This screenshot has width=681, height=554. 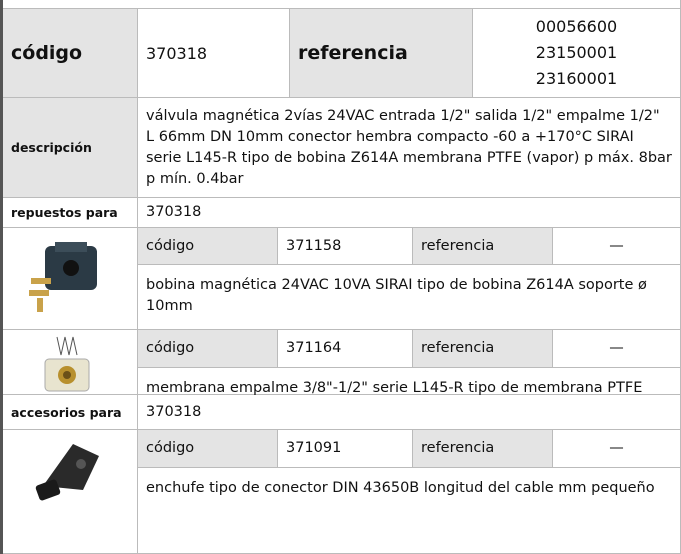 I want to click on membrane-image, so click(x=67, y=364).